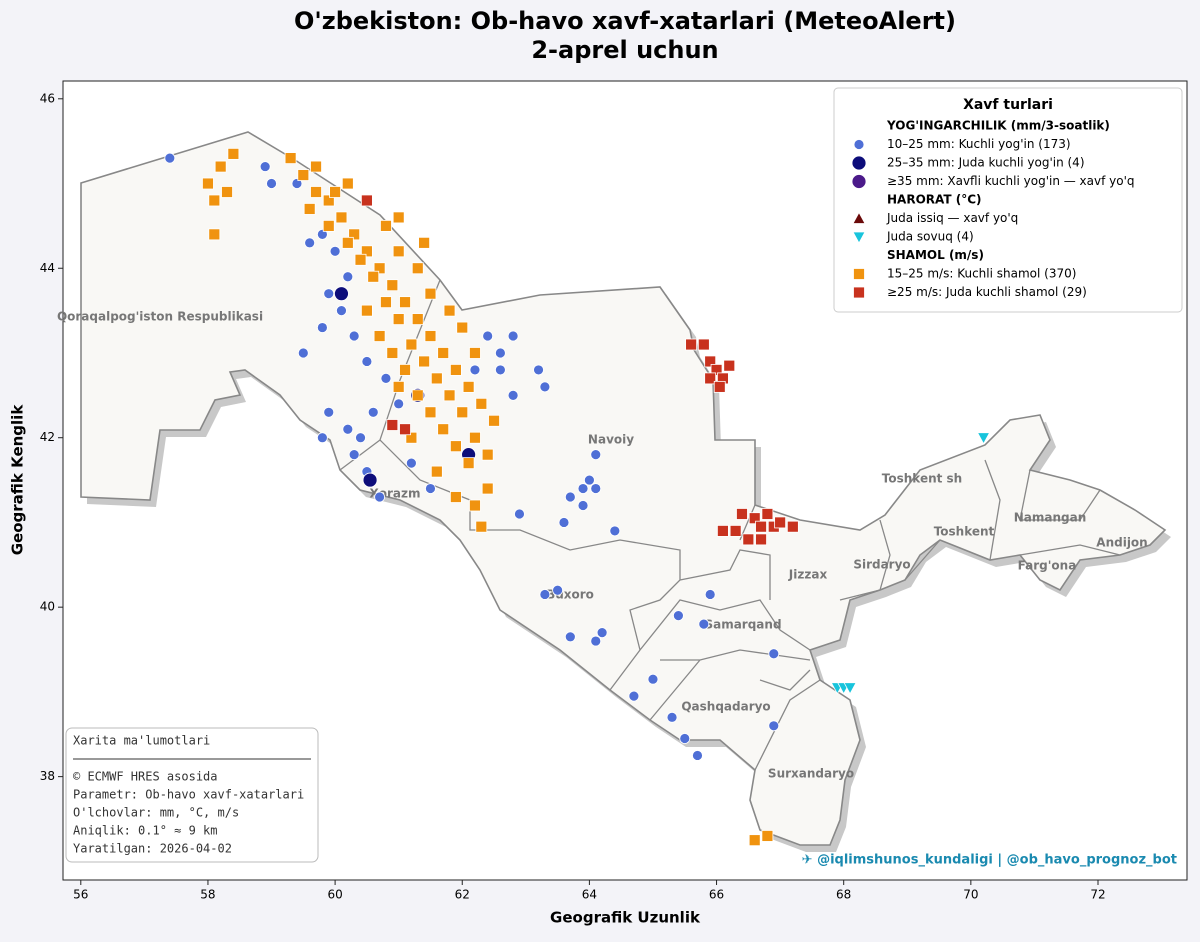 This screenshot has width=1200, height=942. What do you see at coordinates (141, 741) in the screenshot?
I see `info-title: Xarita ma'lumotlari` at bounding box center [141, 741].